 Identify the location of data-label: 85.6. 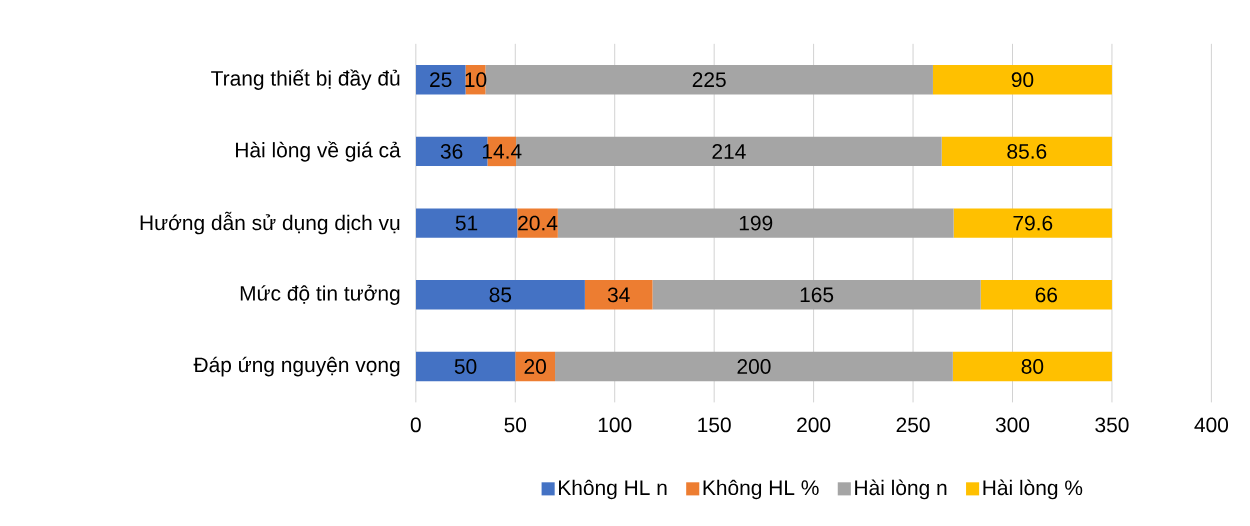
(1027, 151).